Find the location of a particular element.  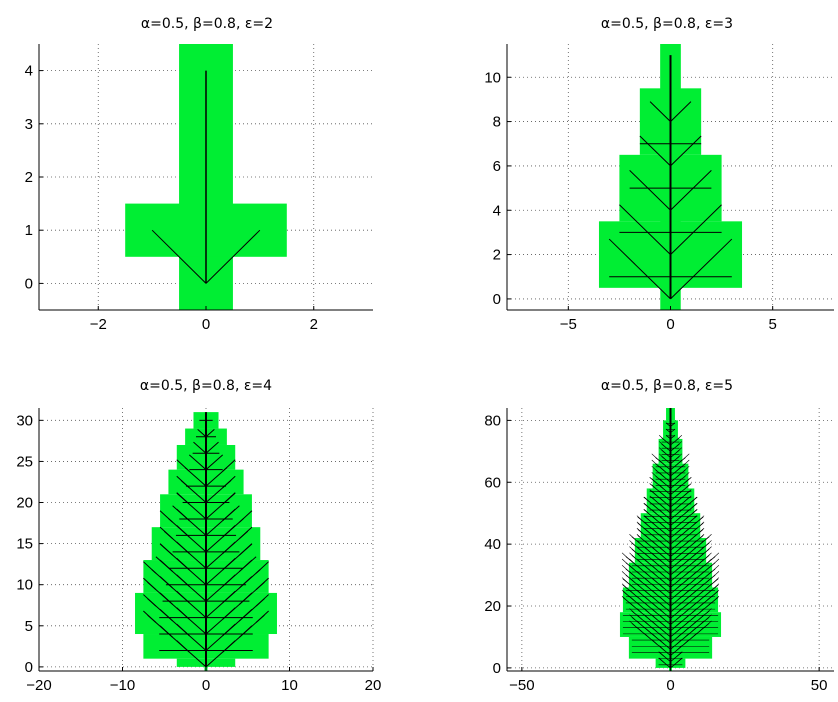

y-tick-label: 4 is located at coordinates (497, 210).